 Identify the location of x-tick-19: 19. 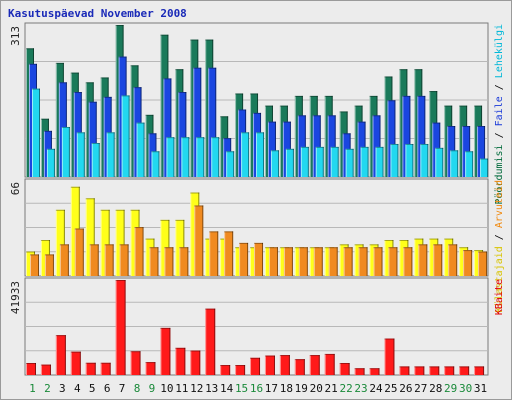
(301, 388).